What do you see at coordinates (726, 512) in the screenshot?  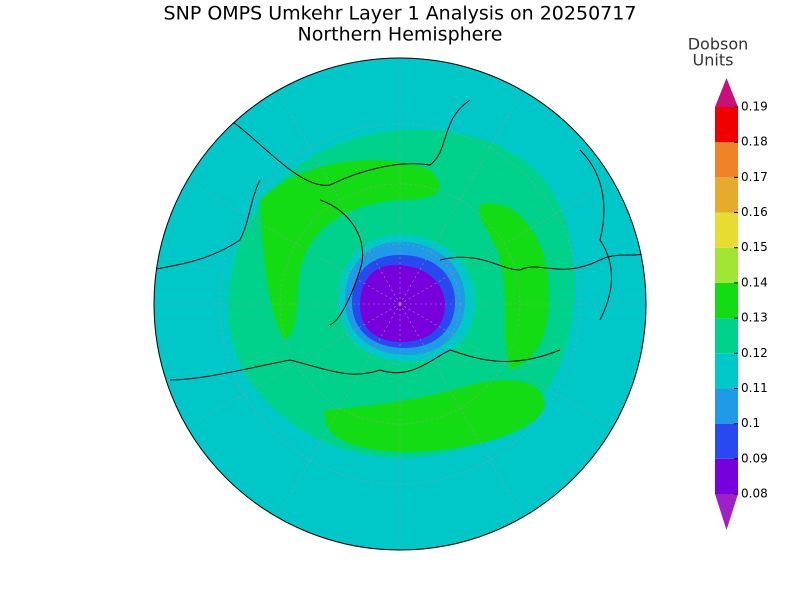 I see `colorbar-low` at bounding box center [726, 512].